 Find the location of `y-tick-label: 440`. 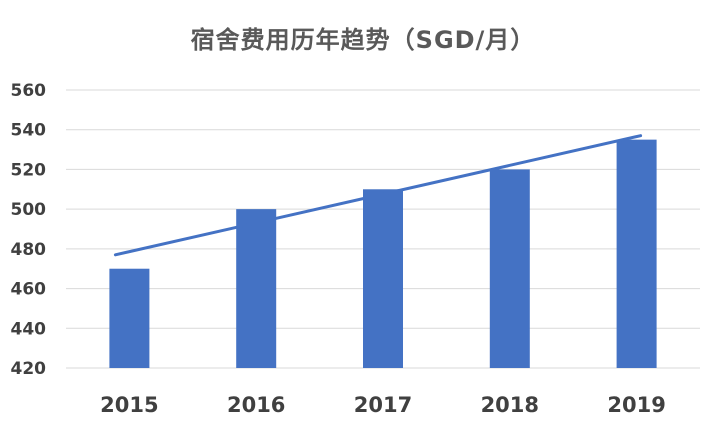

y-tick-label: 440 is located at coordinates (29, 329).